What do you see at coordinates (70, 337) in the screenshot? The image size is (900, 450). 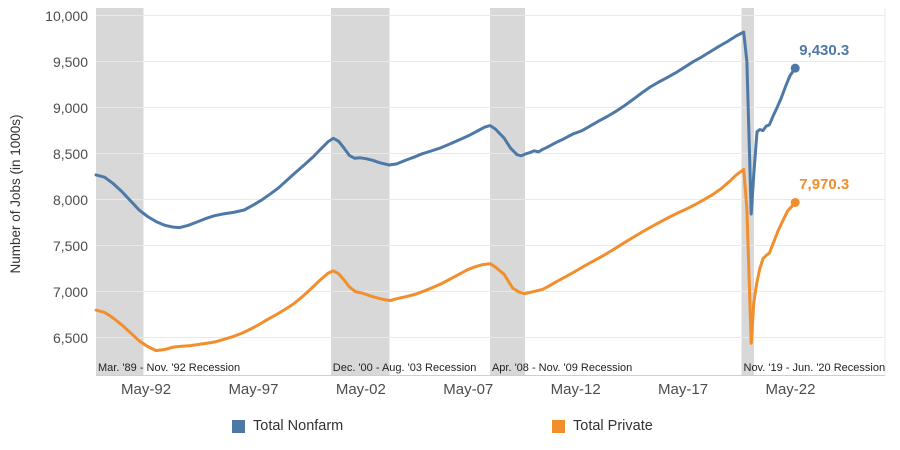 I see `y-tick-label: 6,500` at bounding box center [70, 337].